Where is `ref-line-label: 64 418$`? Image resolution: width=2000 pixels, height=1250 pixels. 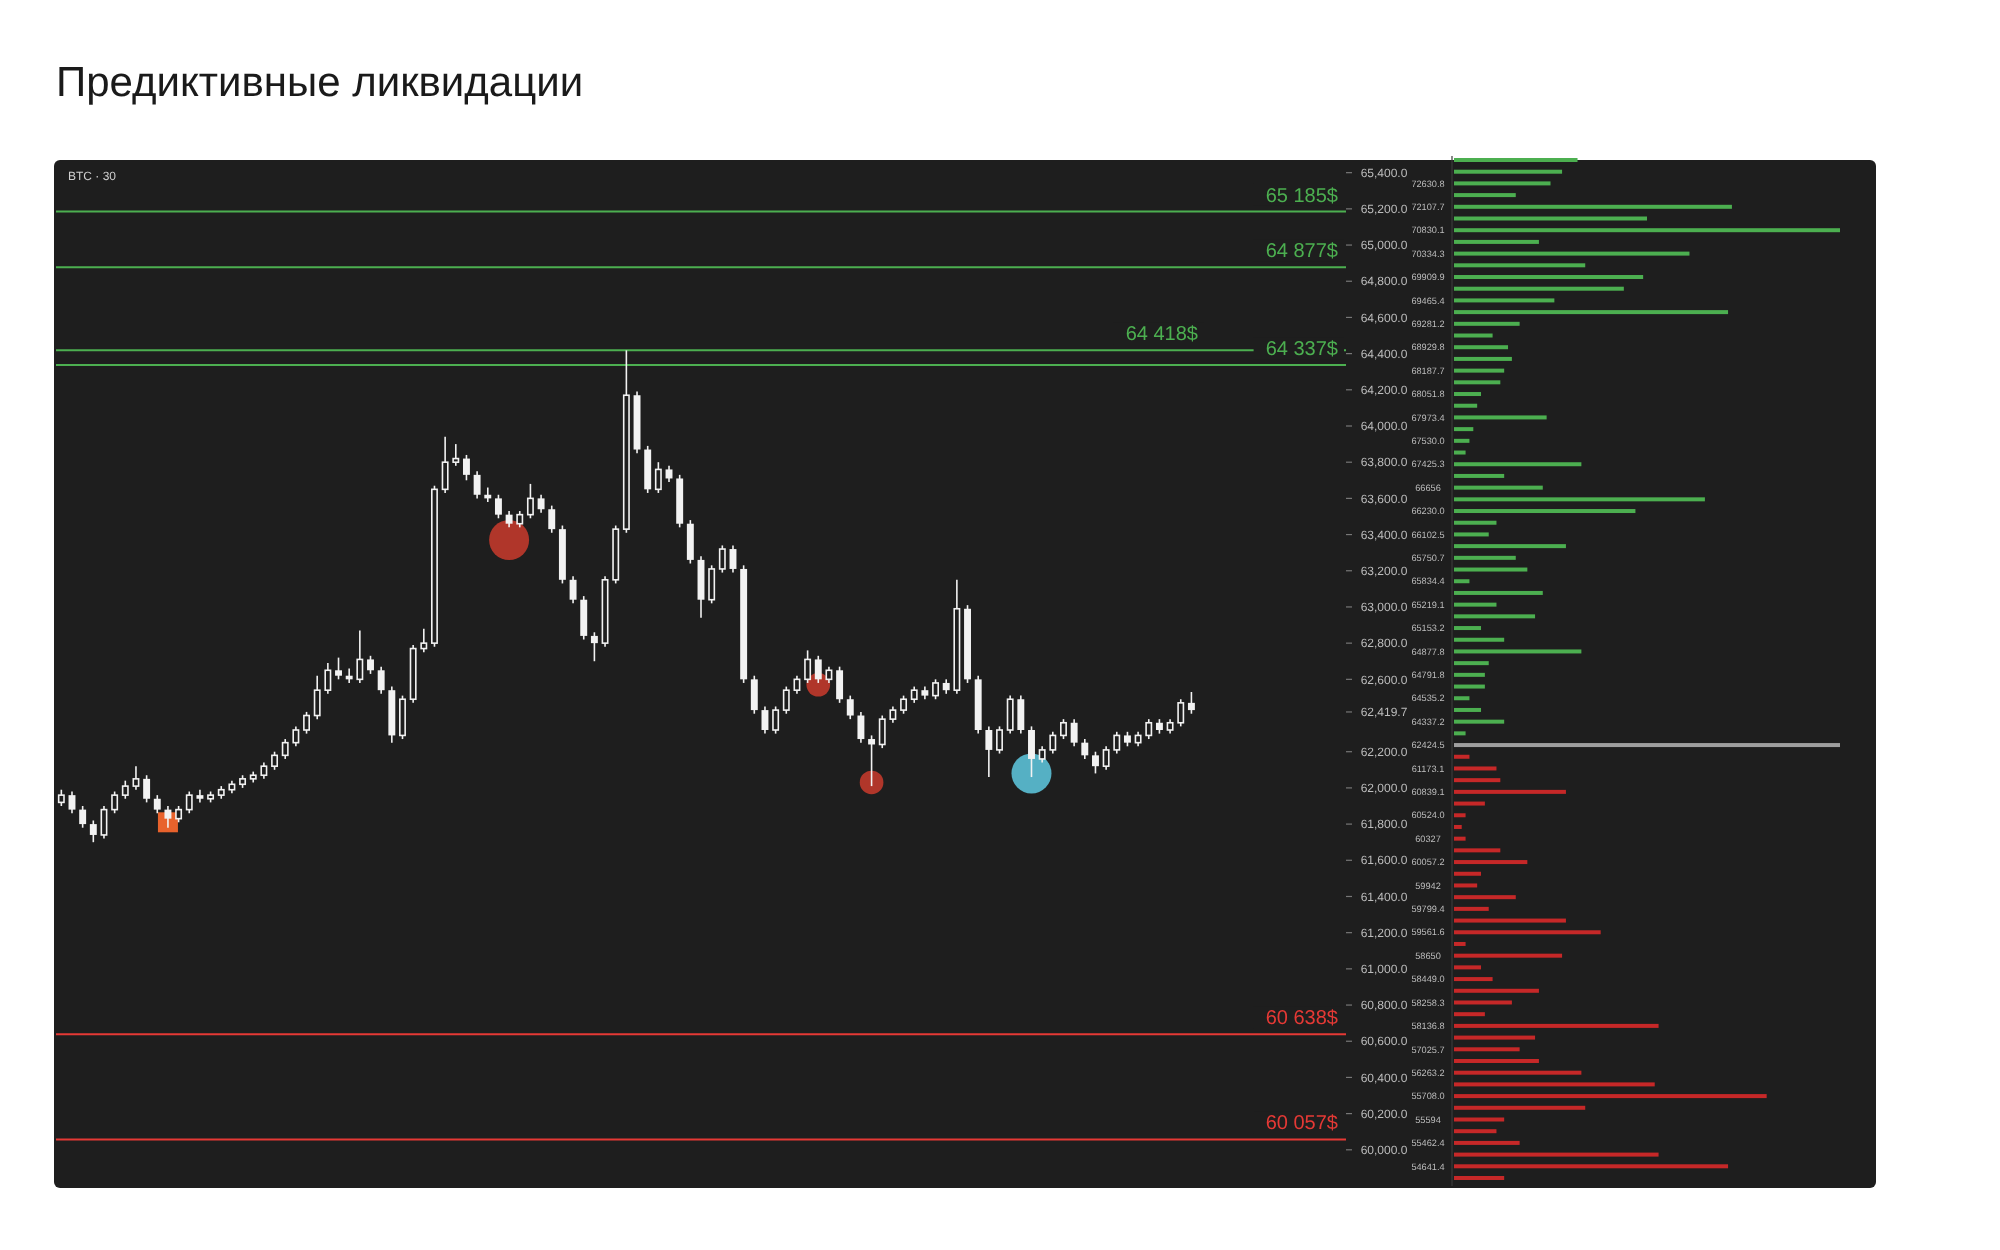
ref-line-label: 64 418$ is located at coordinates (1162, 335).